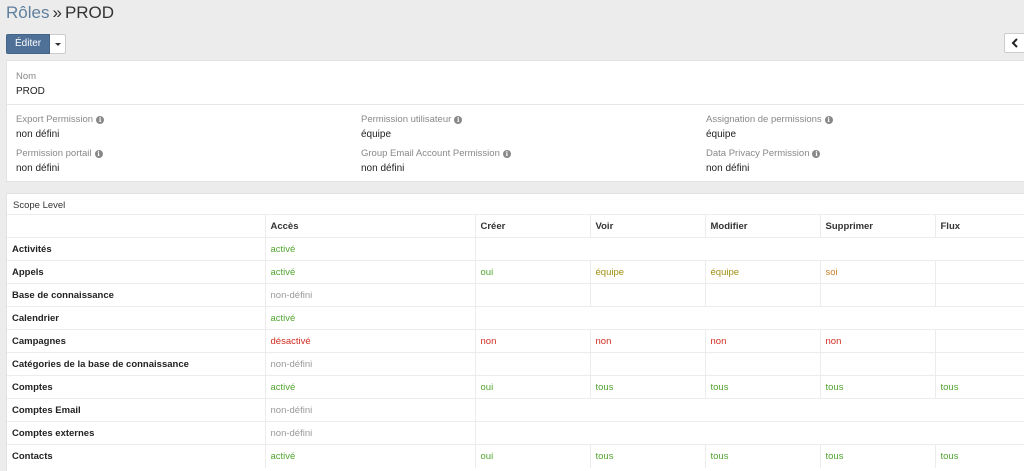 Image resolution: width=1024 pixels, height=471 pixels. Describe the element at coordinates (30, 84) in the screenshot. I see `nom-field: Nom PROD` at that location.